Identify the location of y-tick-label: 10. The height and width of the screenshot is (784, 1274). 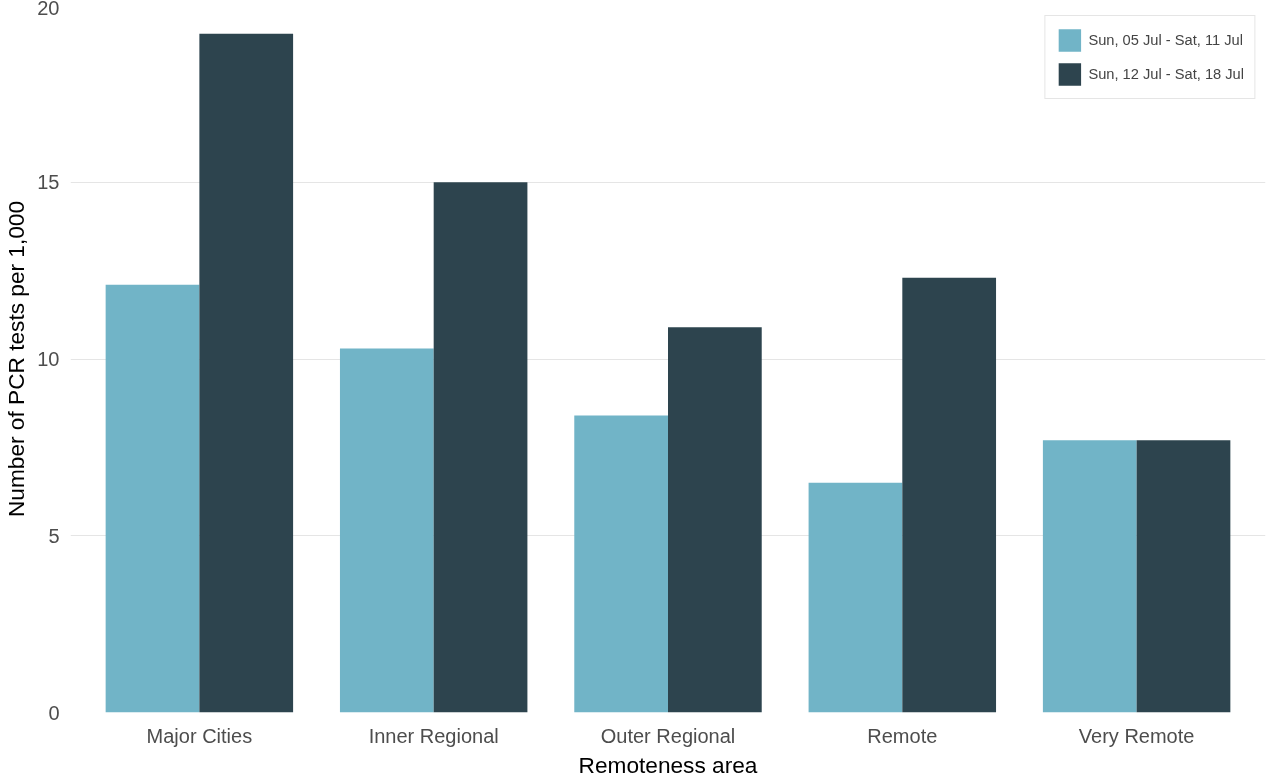
(48, 359).